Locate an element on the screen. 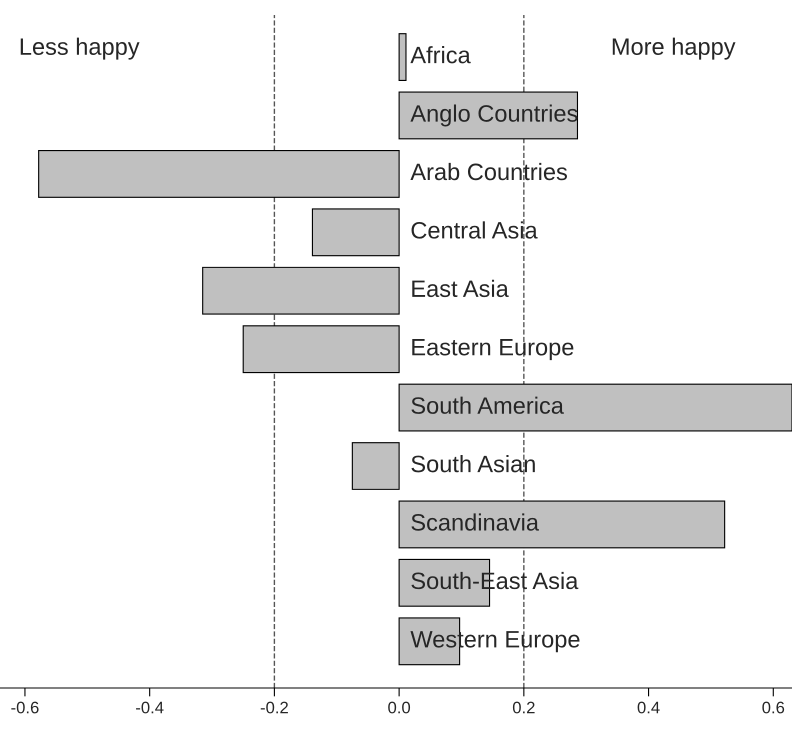 This screenshot has height=736, width=792. y-tick-label: East Asia is located at coordinates (460, 289).